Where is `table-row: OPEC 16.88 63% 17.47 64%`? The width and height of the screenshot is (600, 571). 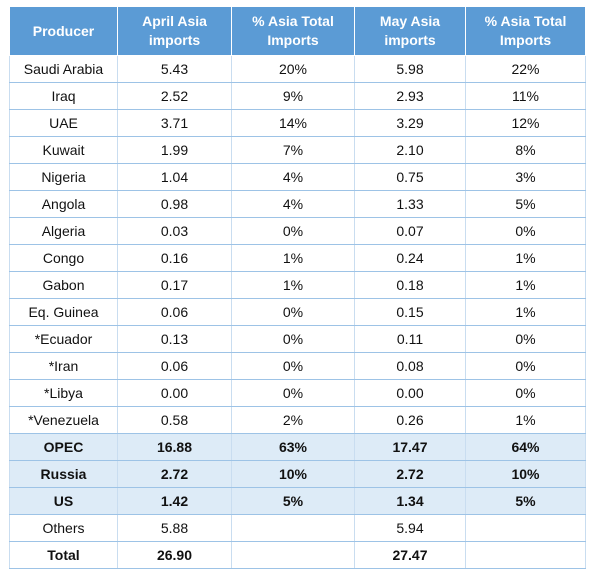
table-row: OPEC 16.88 63% 17.47 64% is located at coordinates (297, 447).